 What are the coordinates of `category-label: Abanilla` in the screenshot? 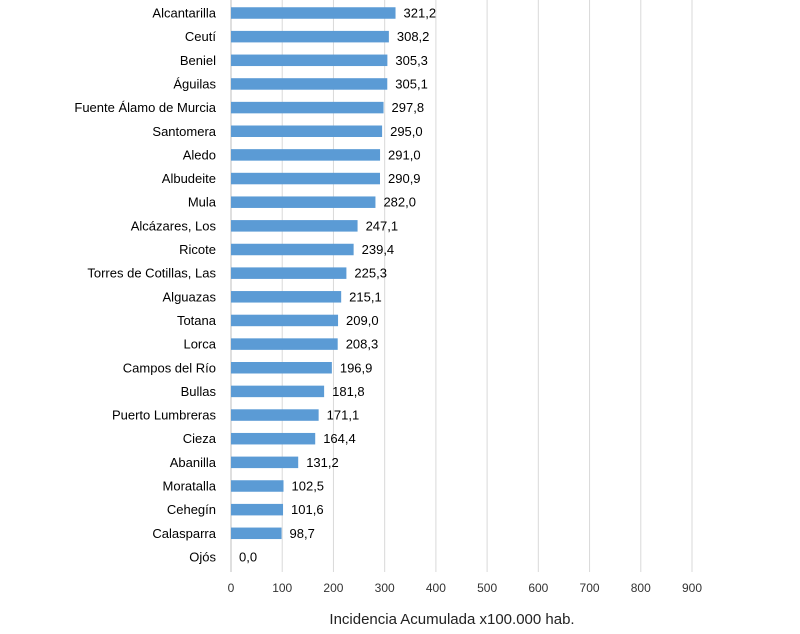 It's located at (193, 462).